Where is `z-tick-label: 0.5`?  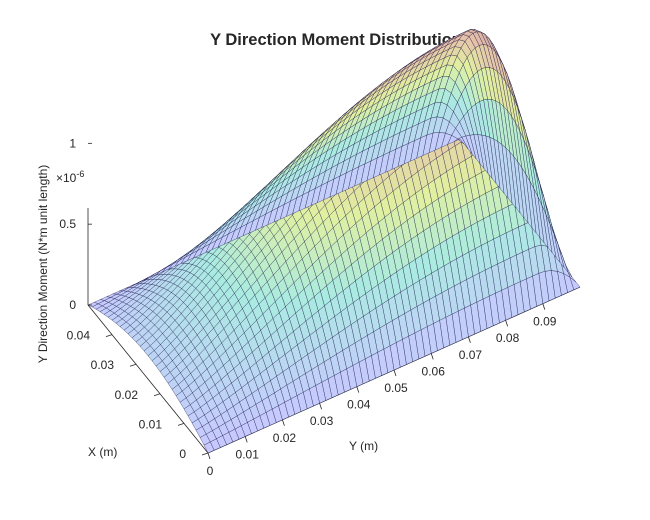
z-tick-label: 0.5 is located at coordinates (67, 224).